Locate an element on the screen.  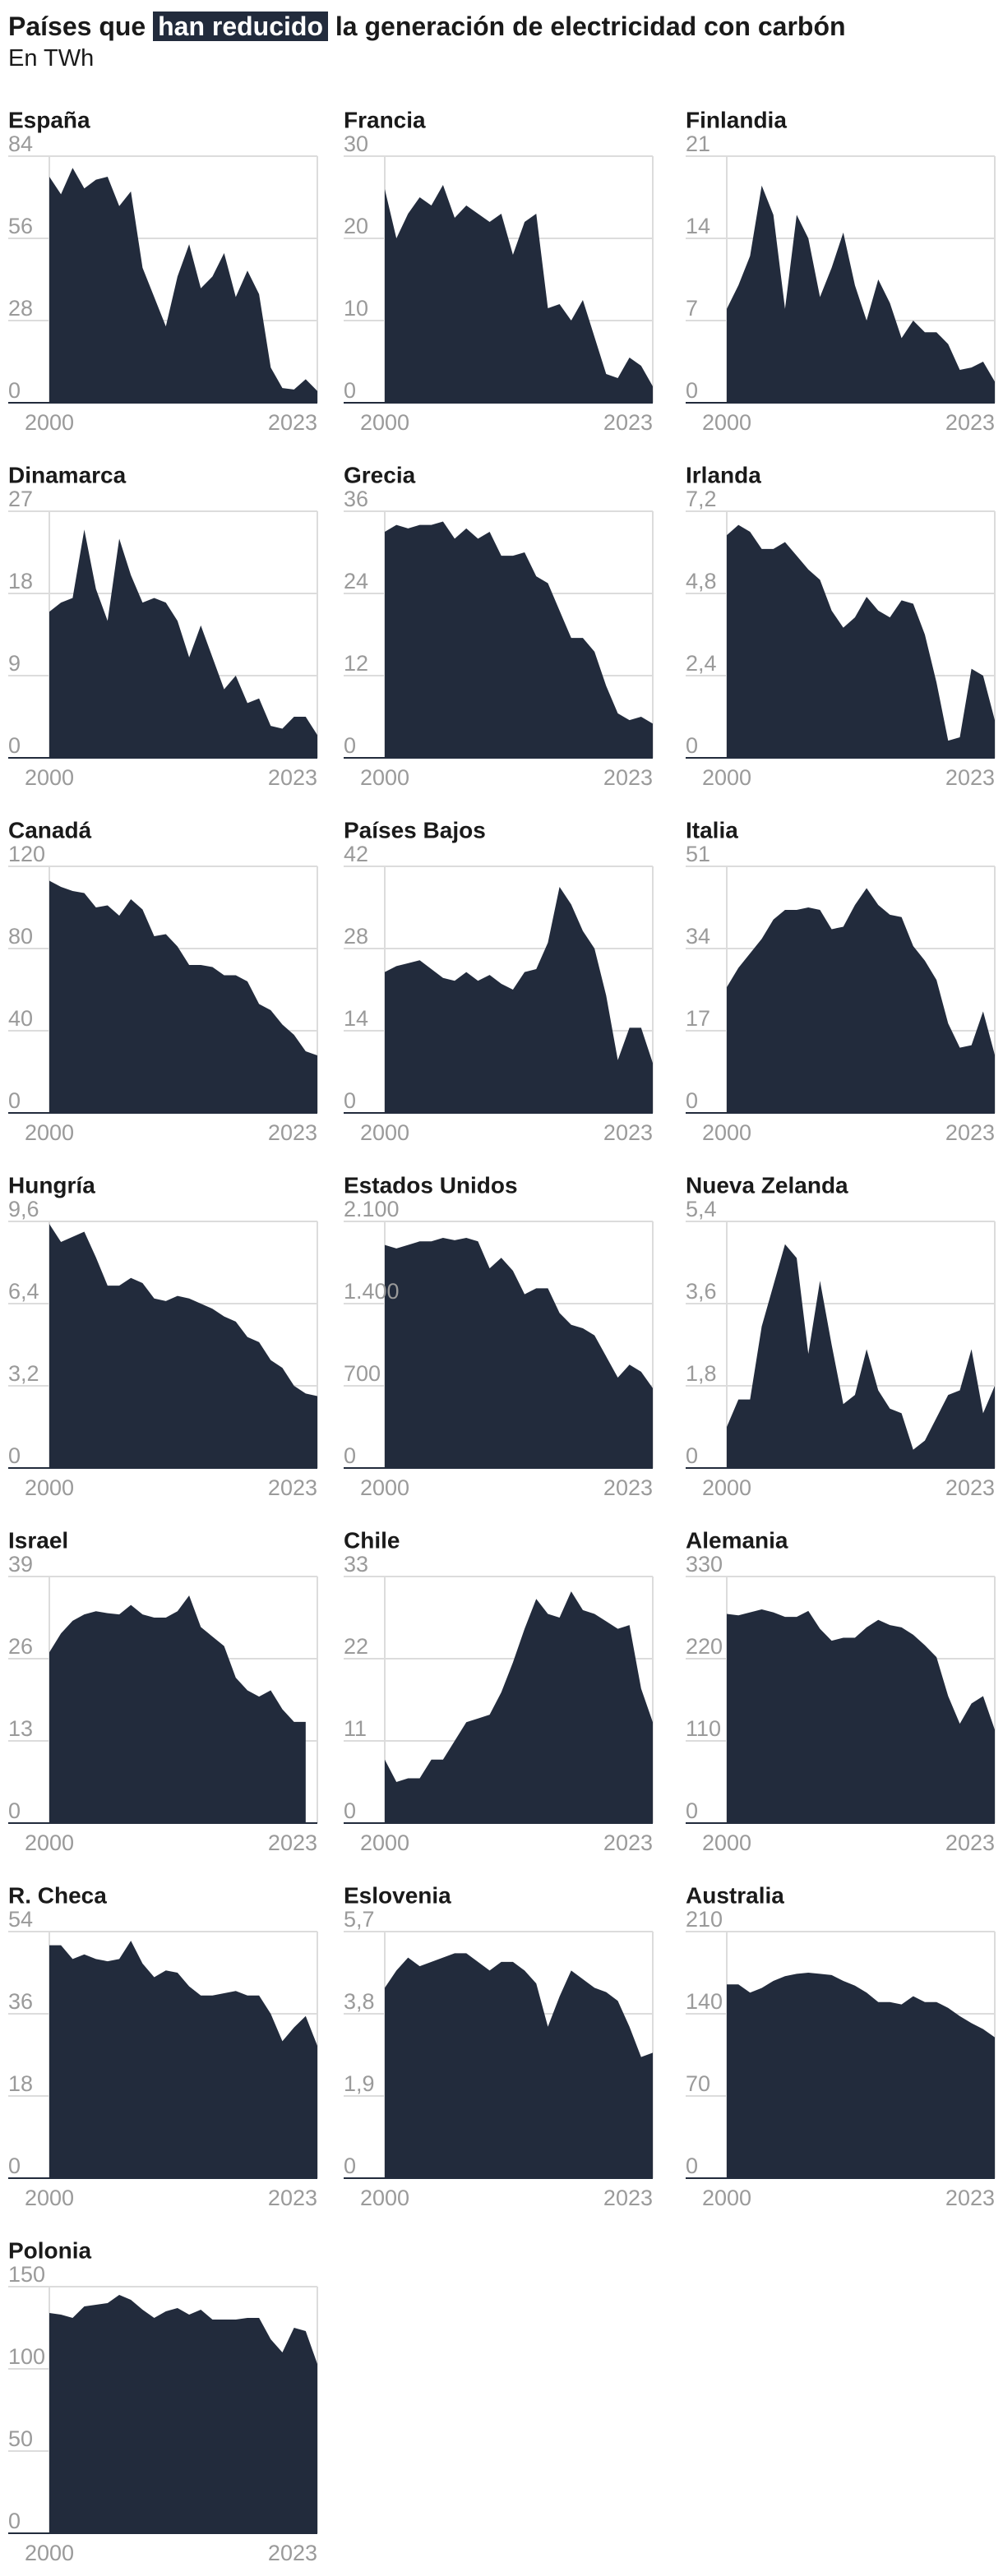
panel-title: Alemania is located at coordinates (737, 1540).